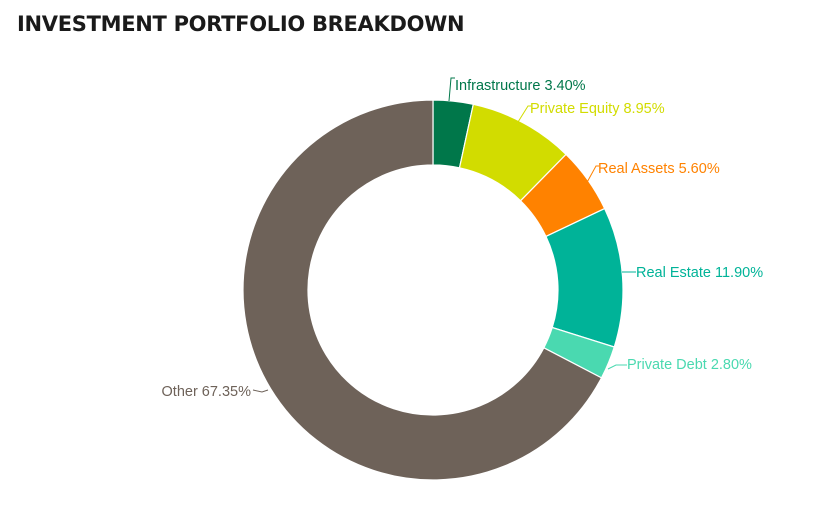  I want to click on chart-title: INVESTMENT PORTFOLIO BREAKDOWN, so click(241, 24).